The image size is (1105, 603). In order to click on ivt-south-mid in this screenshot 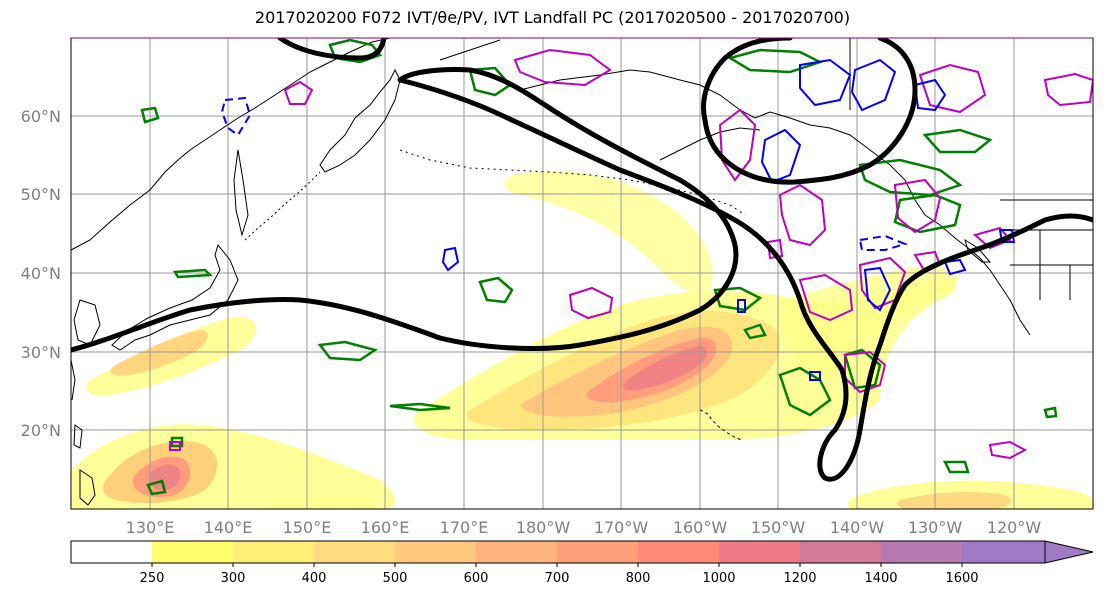, I will do `click(320, 502)`.